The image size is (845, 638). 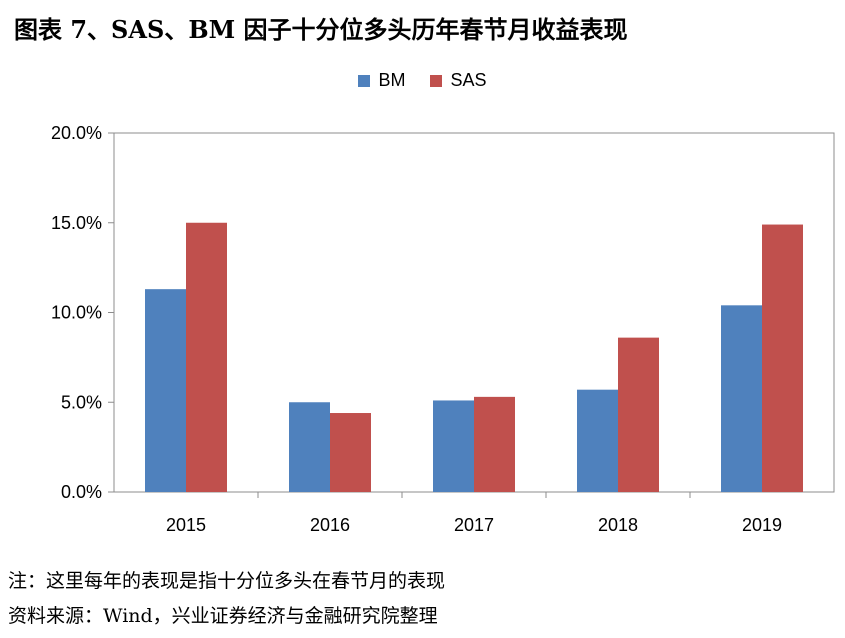 I want to click on legend-swatch-bm, so click(x=364, y=80).